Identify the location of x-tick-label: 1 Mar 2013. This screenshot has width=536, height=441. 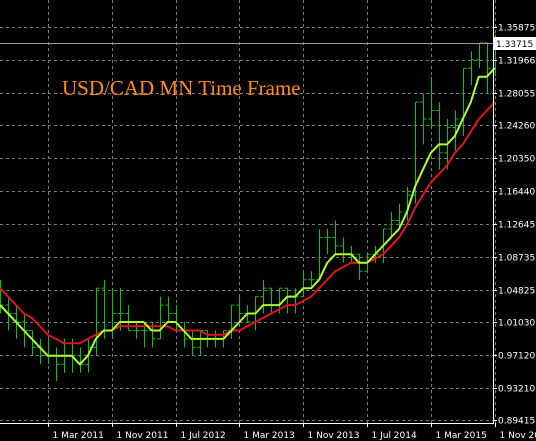
(269, 436).